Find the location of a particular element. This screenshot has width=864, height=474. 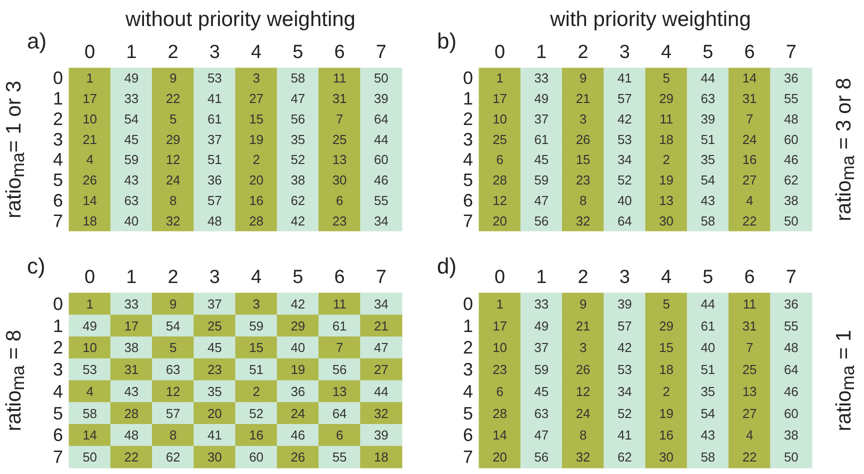

data-label: 21 is located at coordinates (90, 139).